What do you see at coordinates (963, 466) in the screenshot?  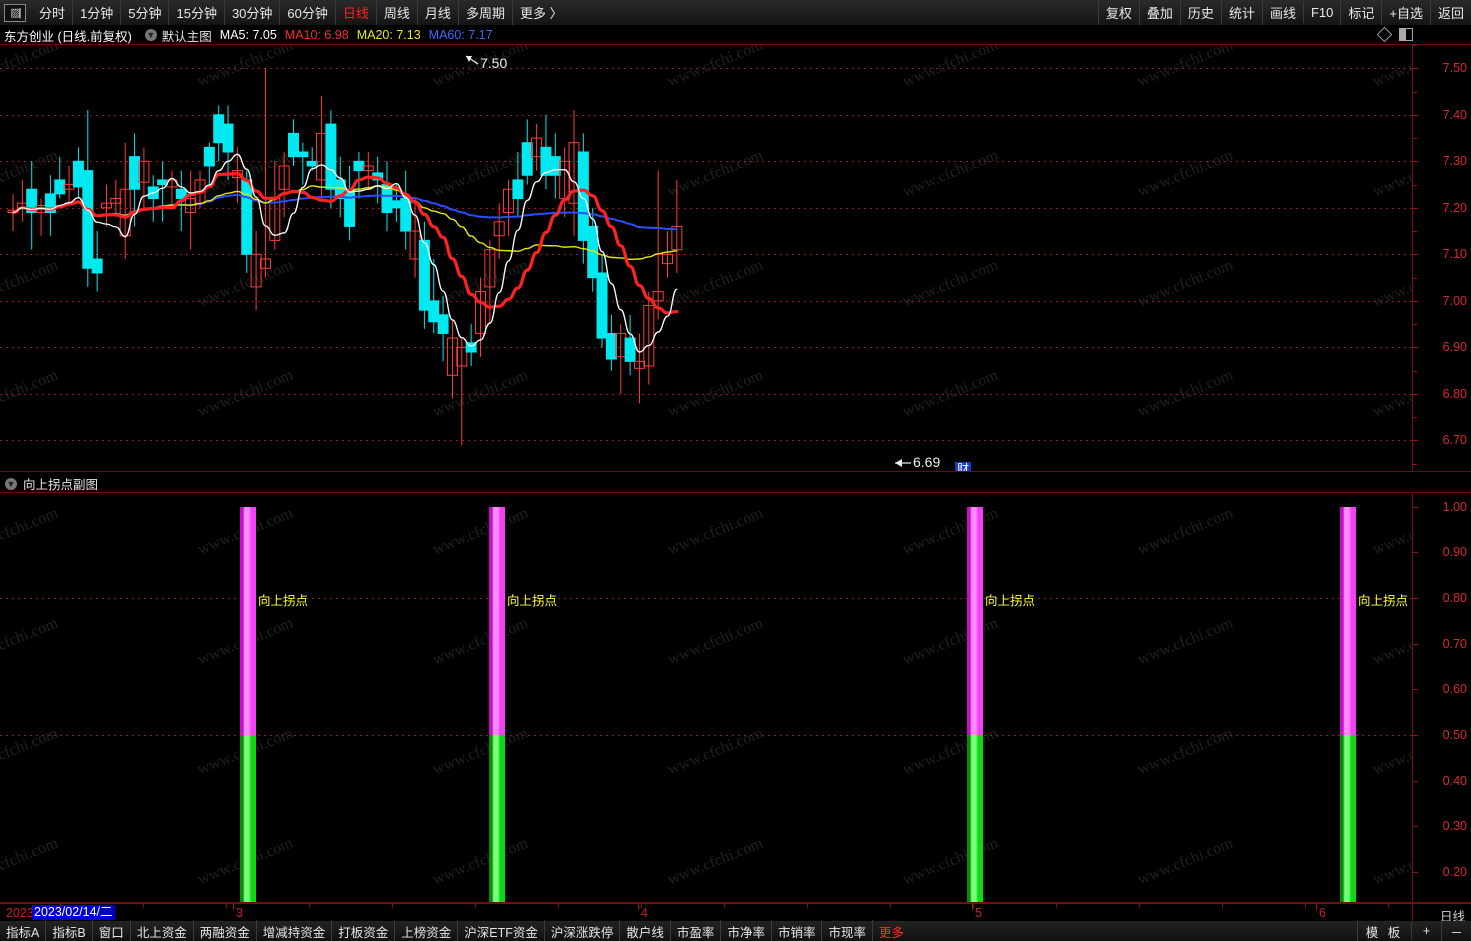 I see `finance-badge: 财` at bounding box center [963, 466].